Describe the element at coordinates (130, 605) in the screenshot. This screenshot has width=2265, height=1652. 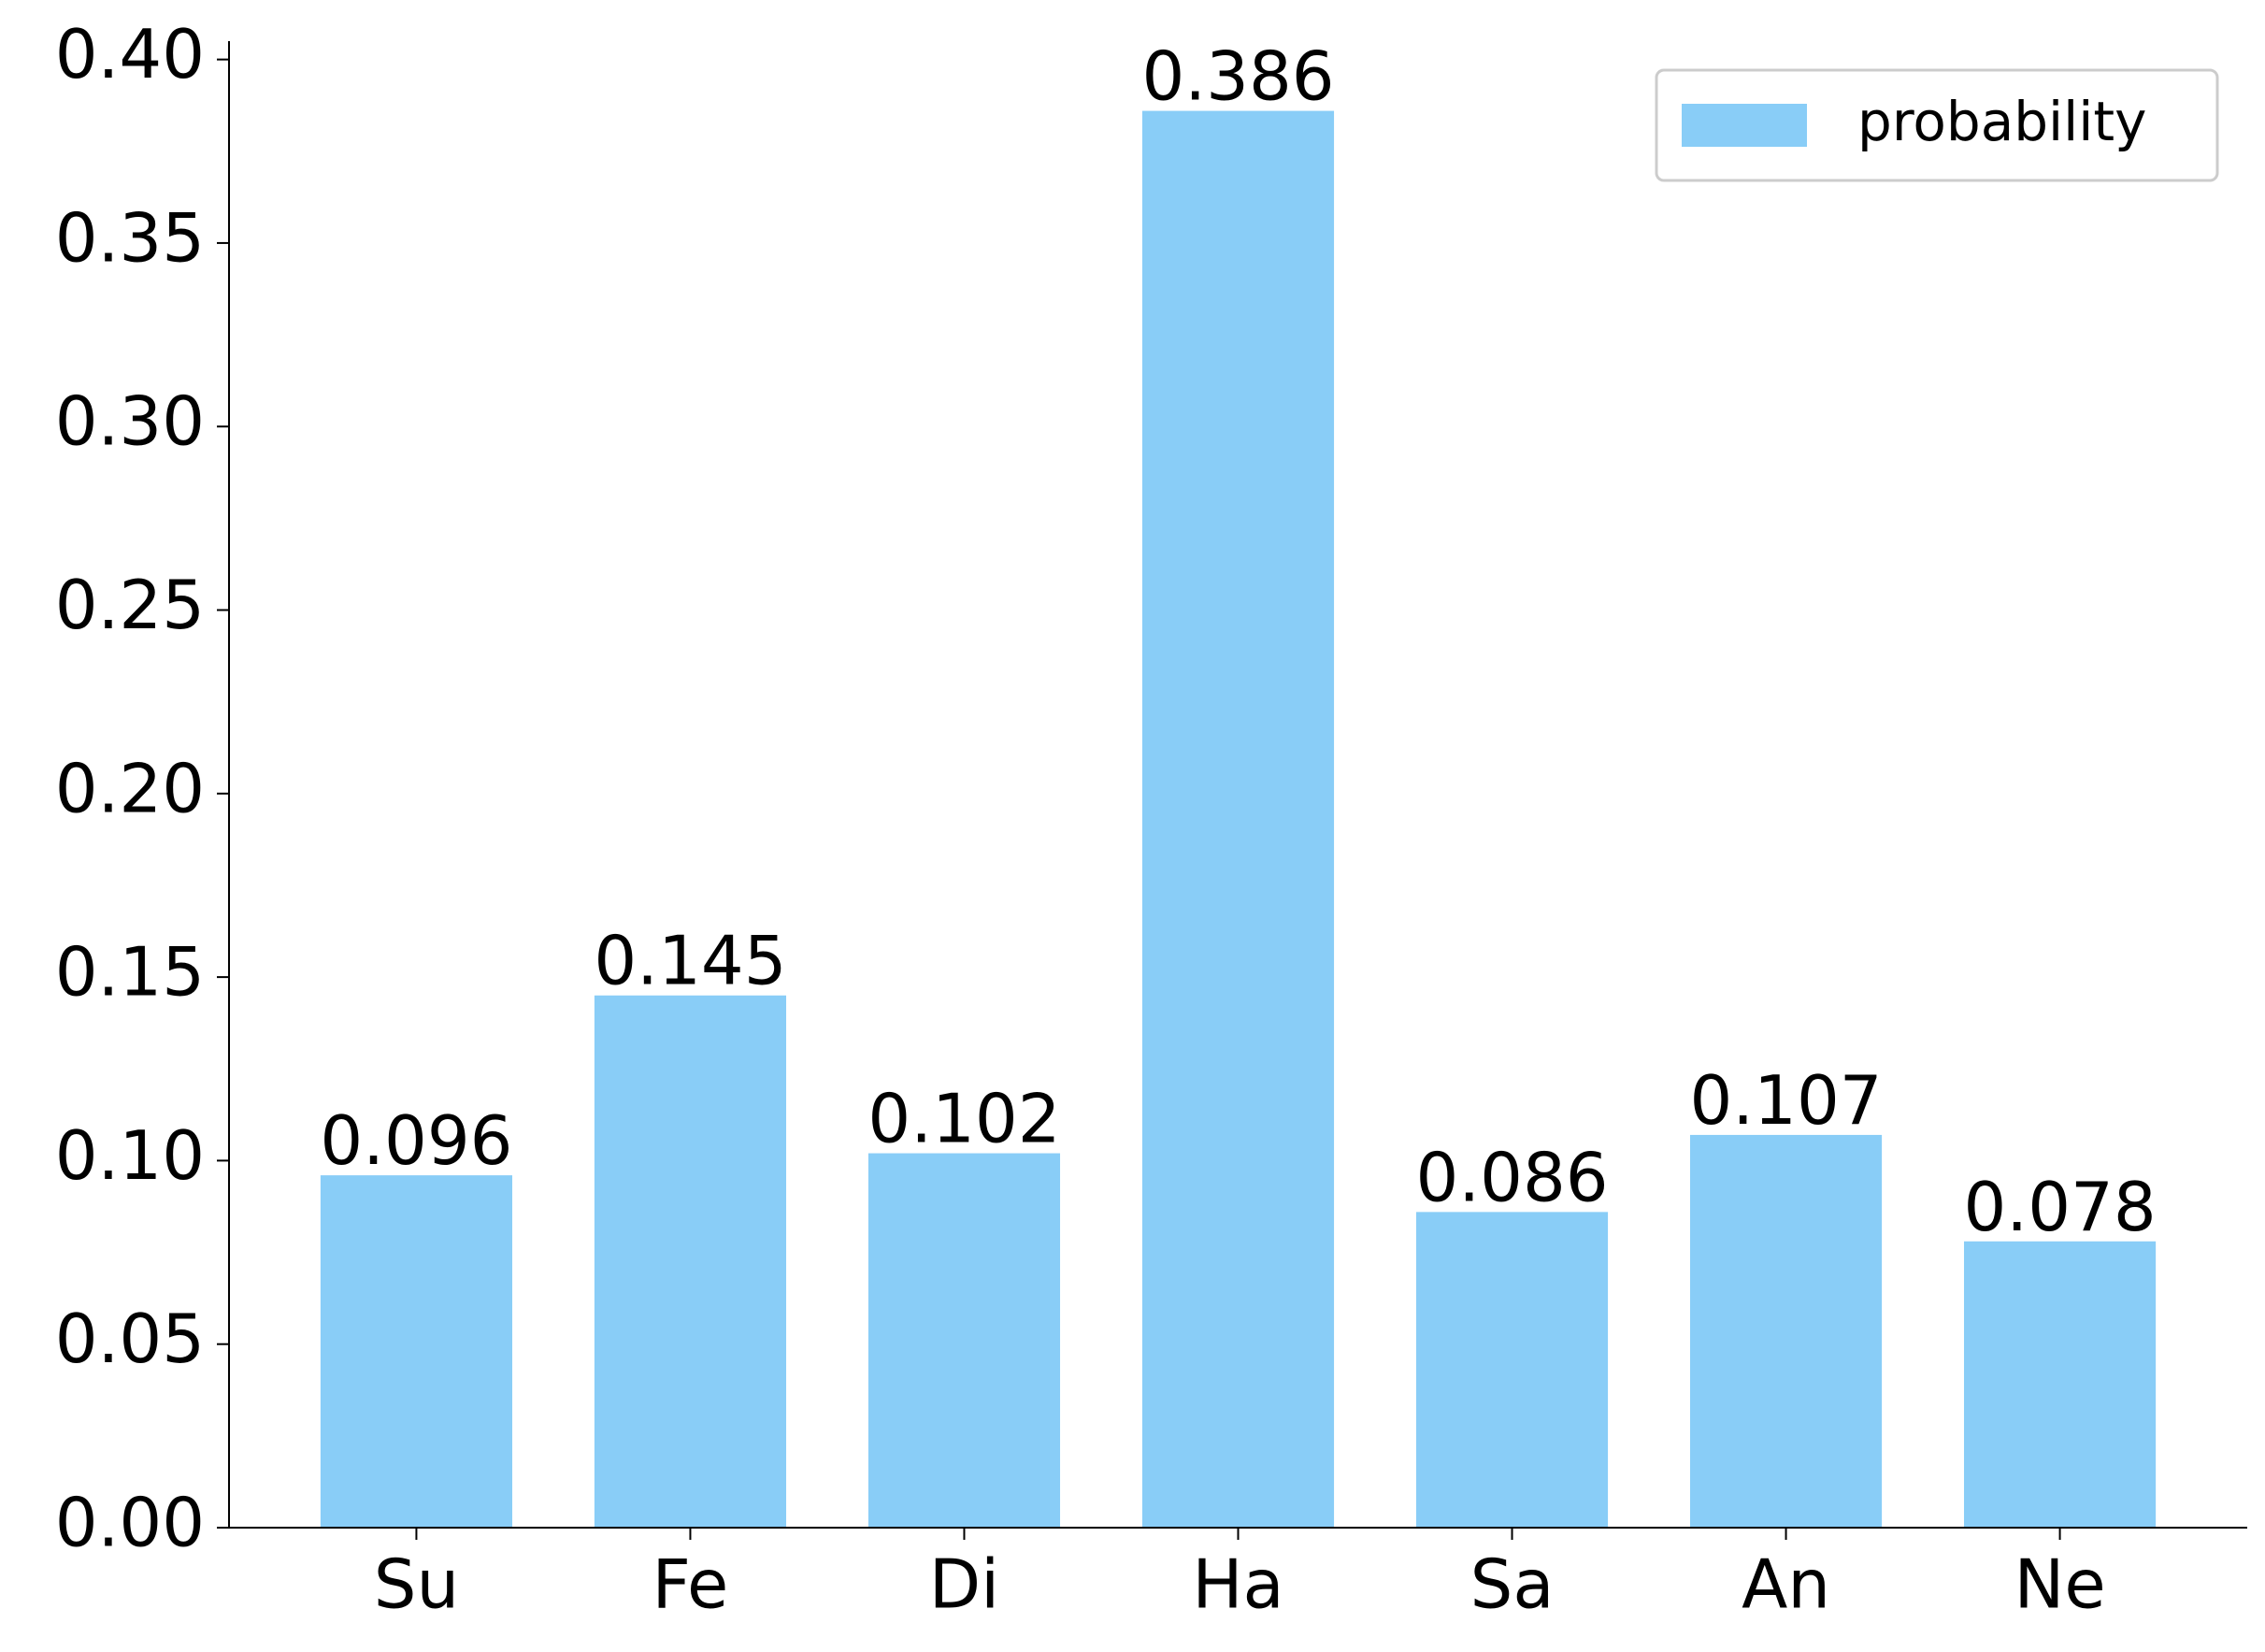
I see `y-tick-label: 0.25` at that location.